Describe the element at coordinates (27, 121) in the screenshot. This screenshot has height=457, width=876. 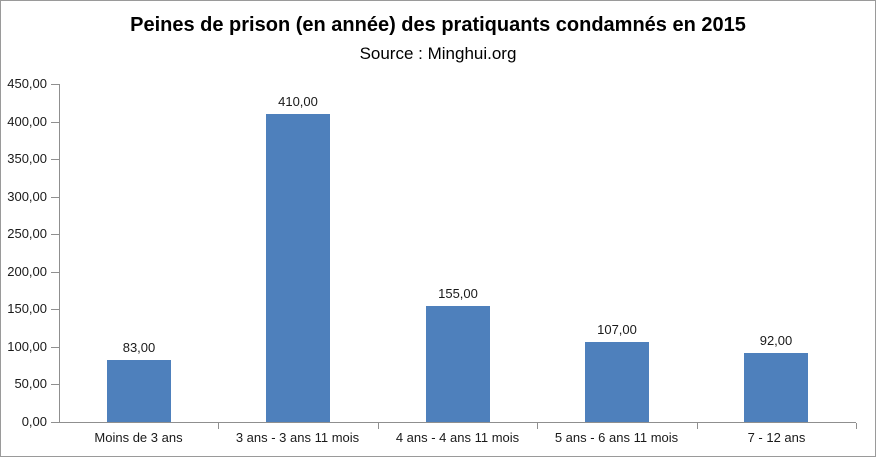
I see `y-axis-tick-label: 400,00` at that location.